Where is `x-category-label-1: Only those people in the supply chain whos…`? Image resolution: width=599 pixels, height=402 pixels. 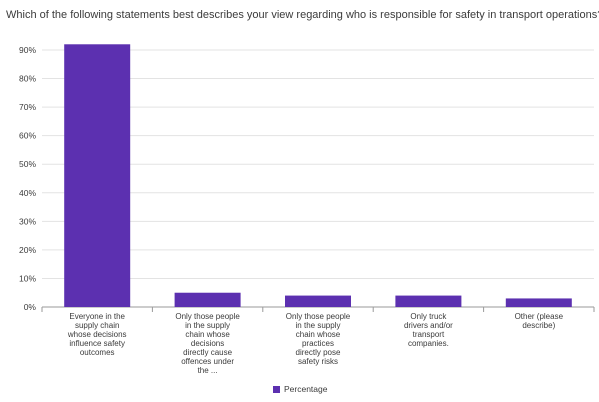 x-category-label-1: Only those people in the supply chain whos… is located at coordinates (207, 343).